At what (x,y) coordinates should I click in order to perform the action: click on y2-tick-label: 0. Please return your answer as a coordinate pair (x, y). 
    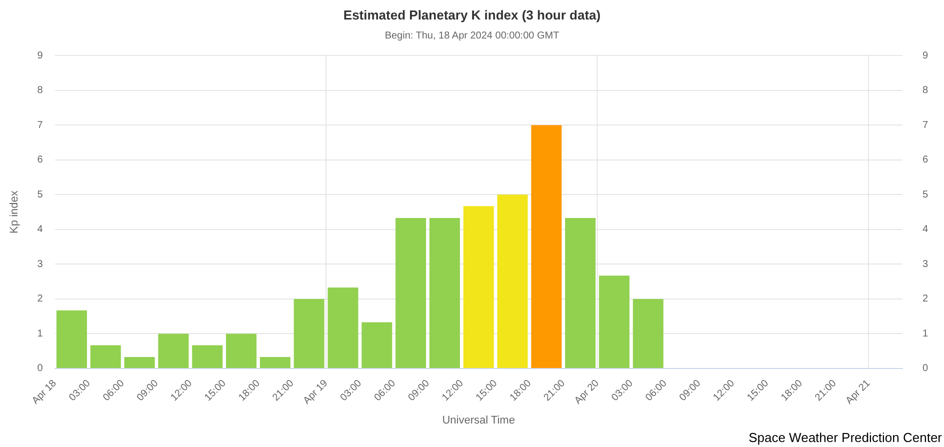
    Looking at the image, I should click on (925, 368).